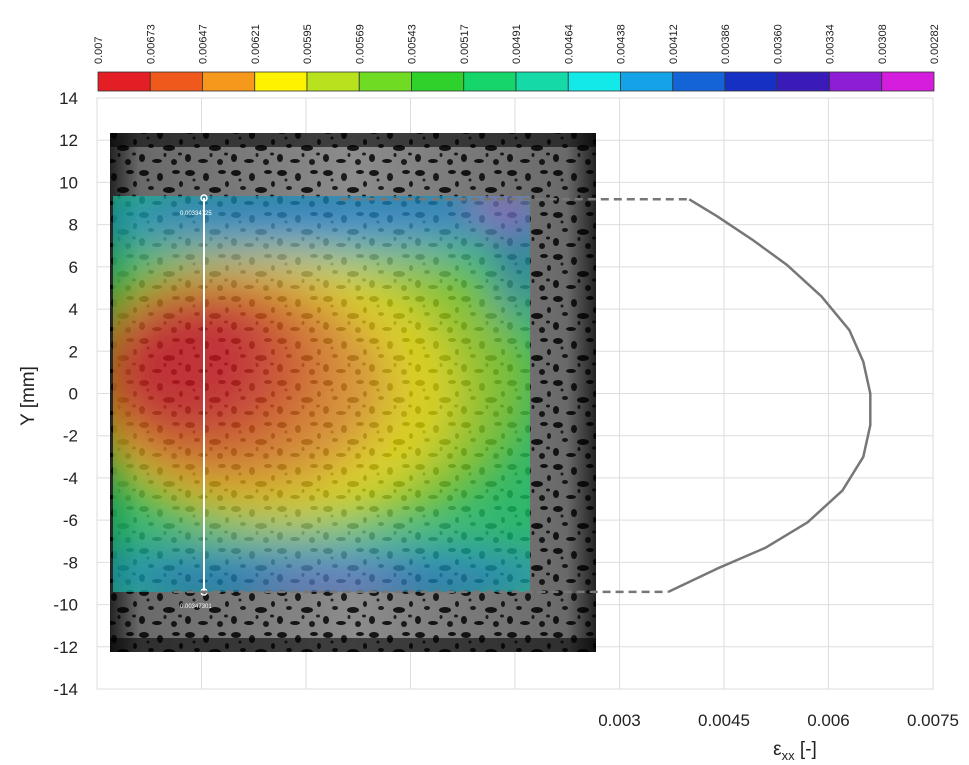  I want to click on x-tick-label: 0.003, so click(619, 720).